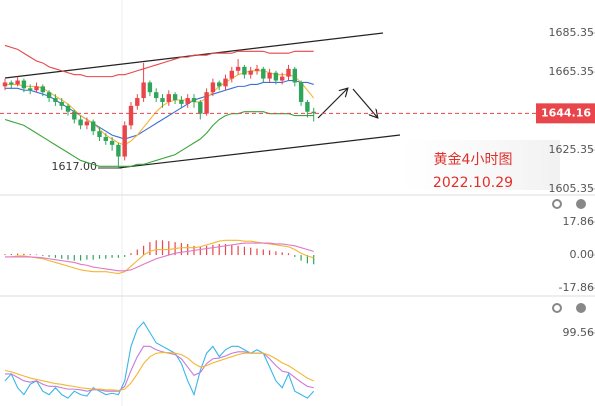 The height and width of the screenshot is (406, 595). What do you see at coordinates (565, 113) in the screenshot?
I see `price-badge` at bounding box center [565, 113].